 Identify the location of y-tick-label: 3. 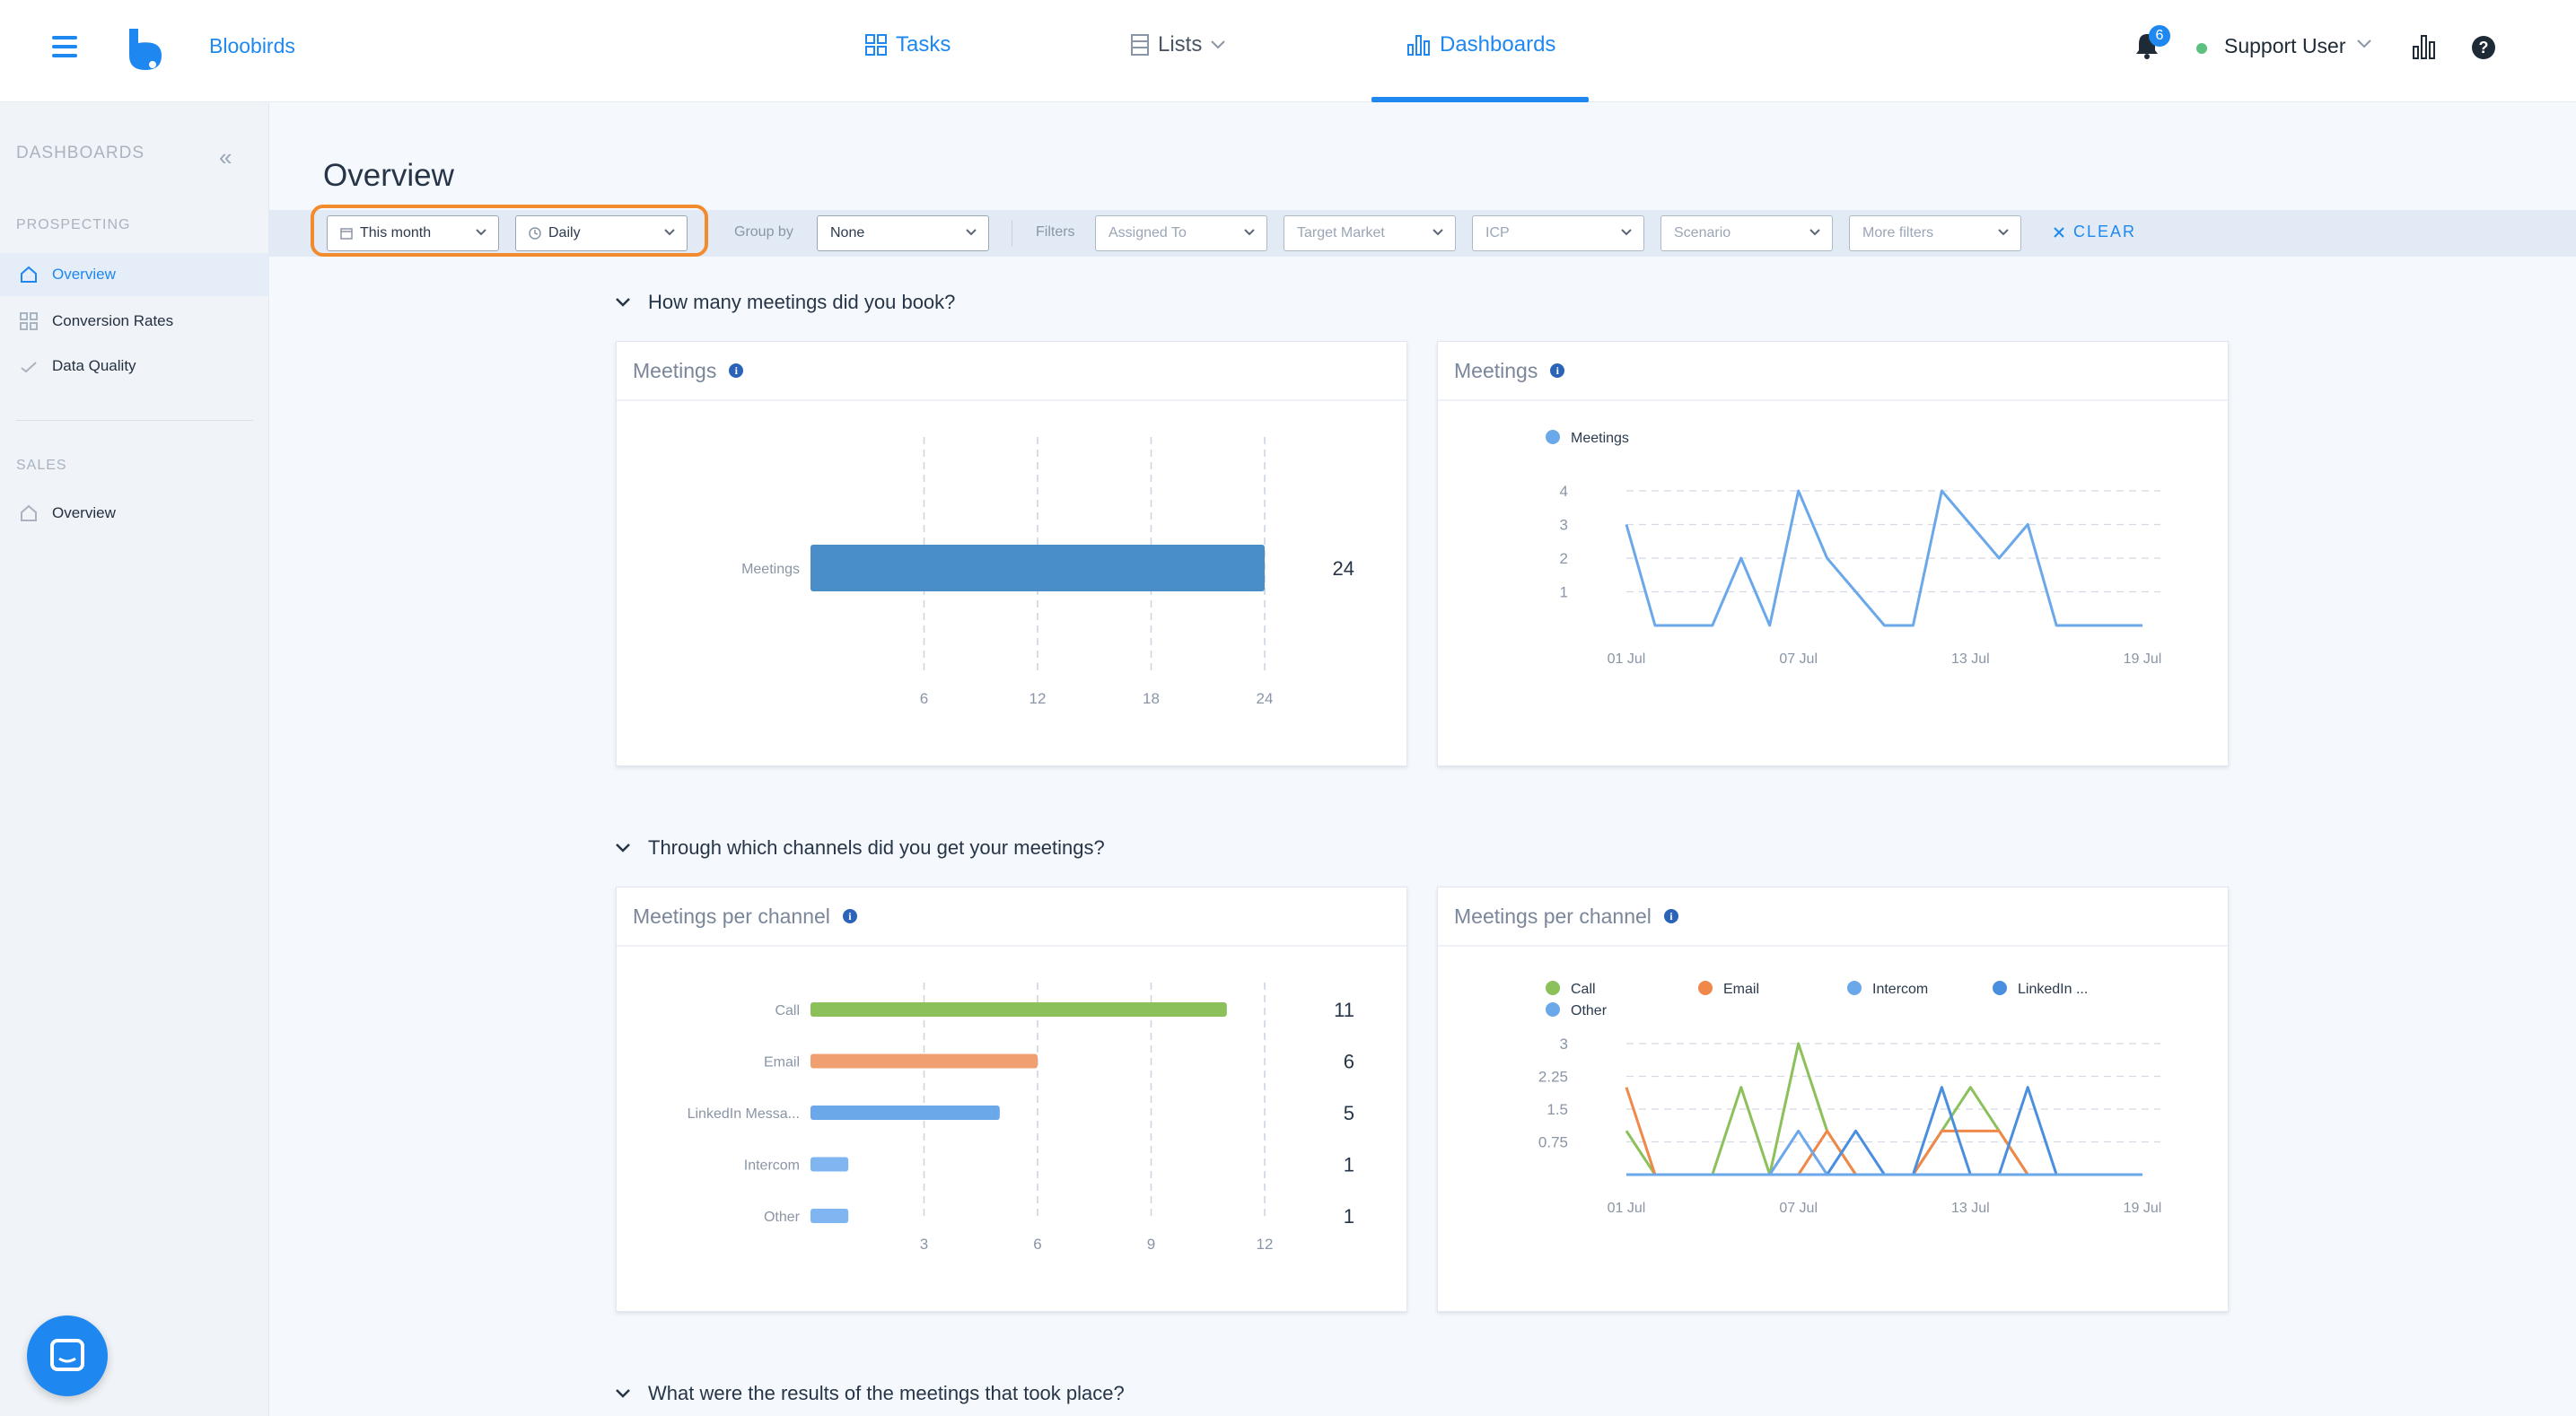
(1564, 525).